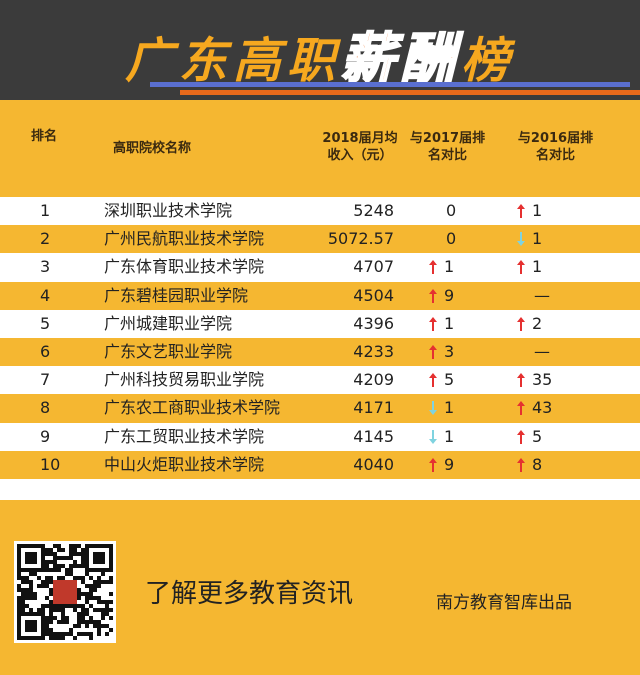 This screenshot has width=640, height=675. Describe the element at coordinates (176, 295) in the screenshot. I see `school-name: 广东碧桂园职业学院` at that location.